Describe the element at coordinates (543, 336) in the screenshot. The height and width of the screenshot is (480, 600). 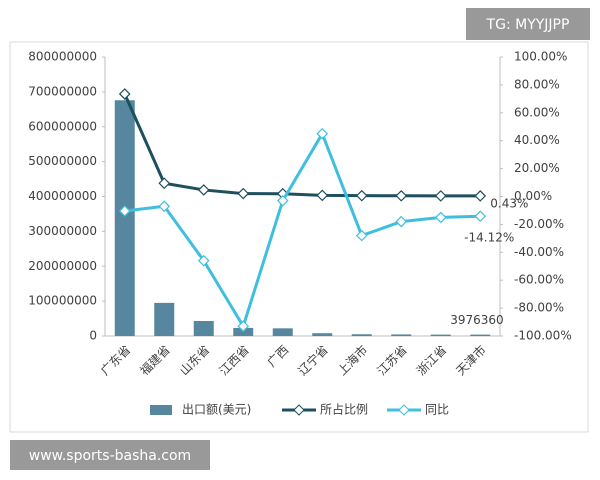
I see `y2-tick-label: -100.00%` at that location.